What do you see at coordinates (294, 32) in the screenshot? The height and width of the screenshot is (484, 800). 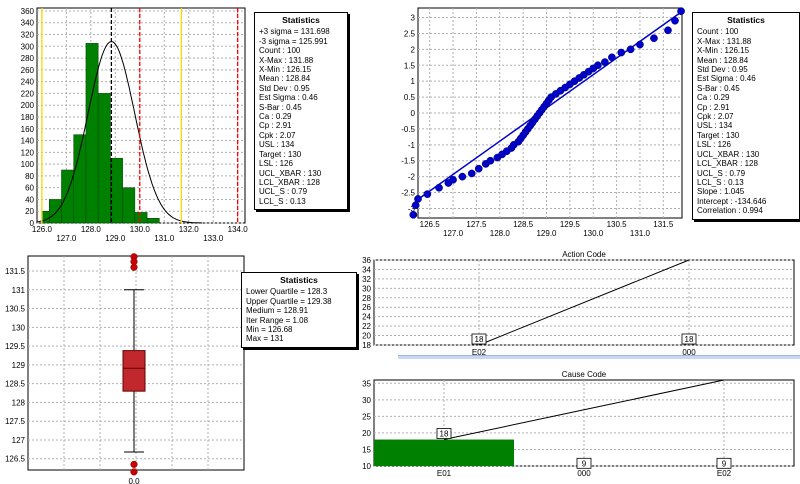 I see `hist-stat-line: +3 sigma = 131.698` at bounding box center [294, 32].